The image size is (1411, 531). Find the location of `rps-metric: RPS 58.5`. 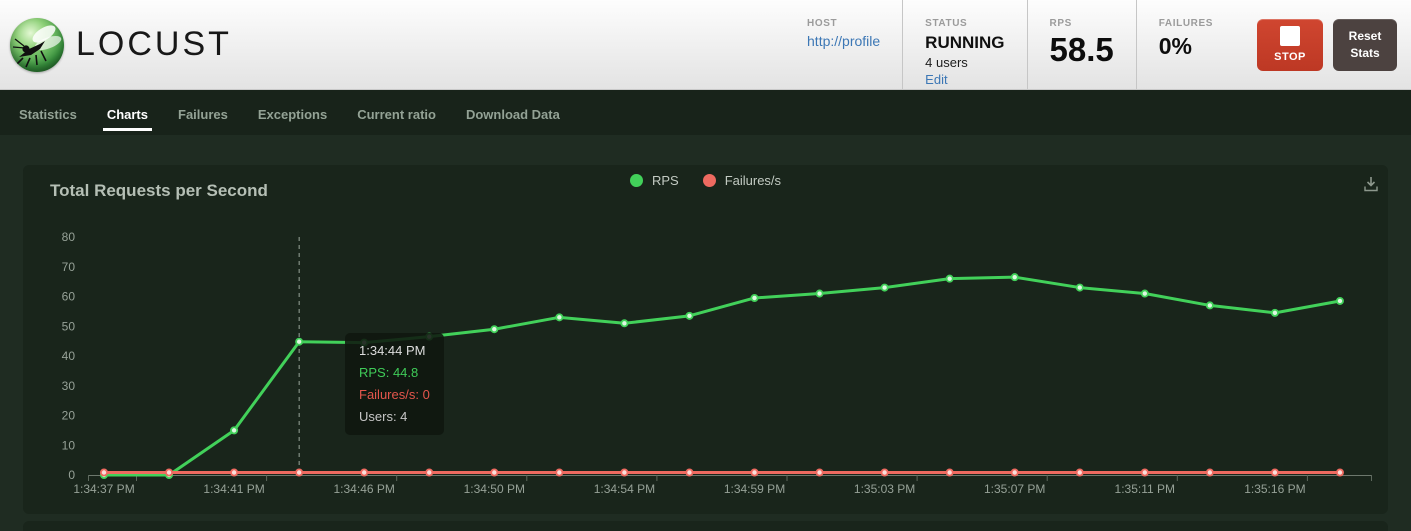

rps-metric: RPS 58.5 is located at coordinates (1081, 44).